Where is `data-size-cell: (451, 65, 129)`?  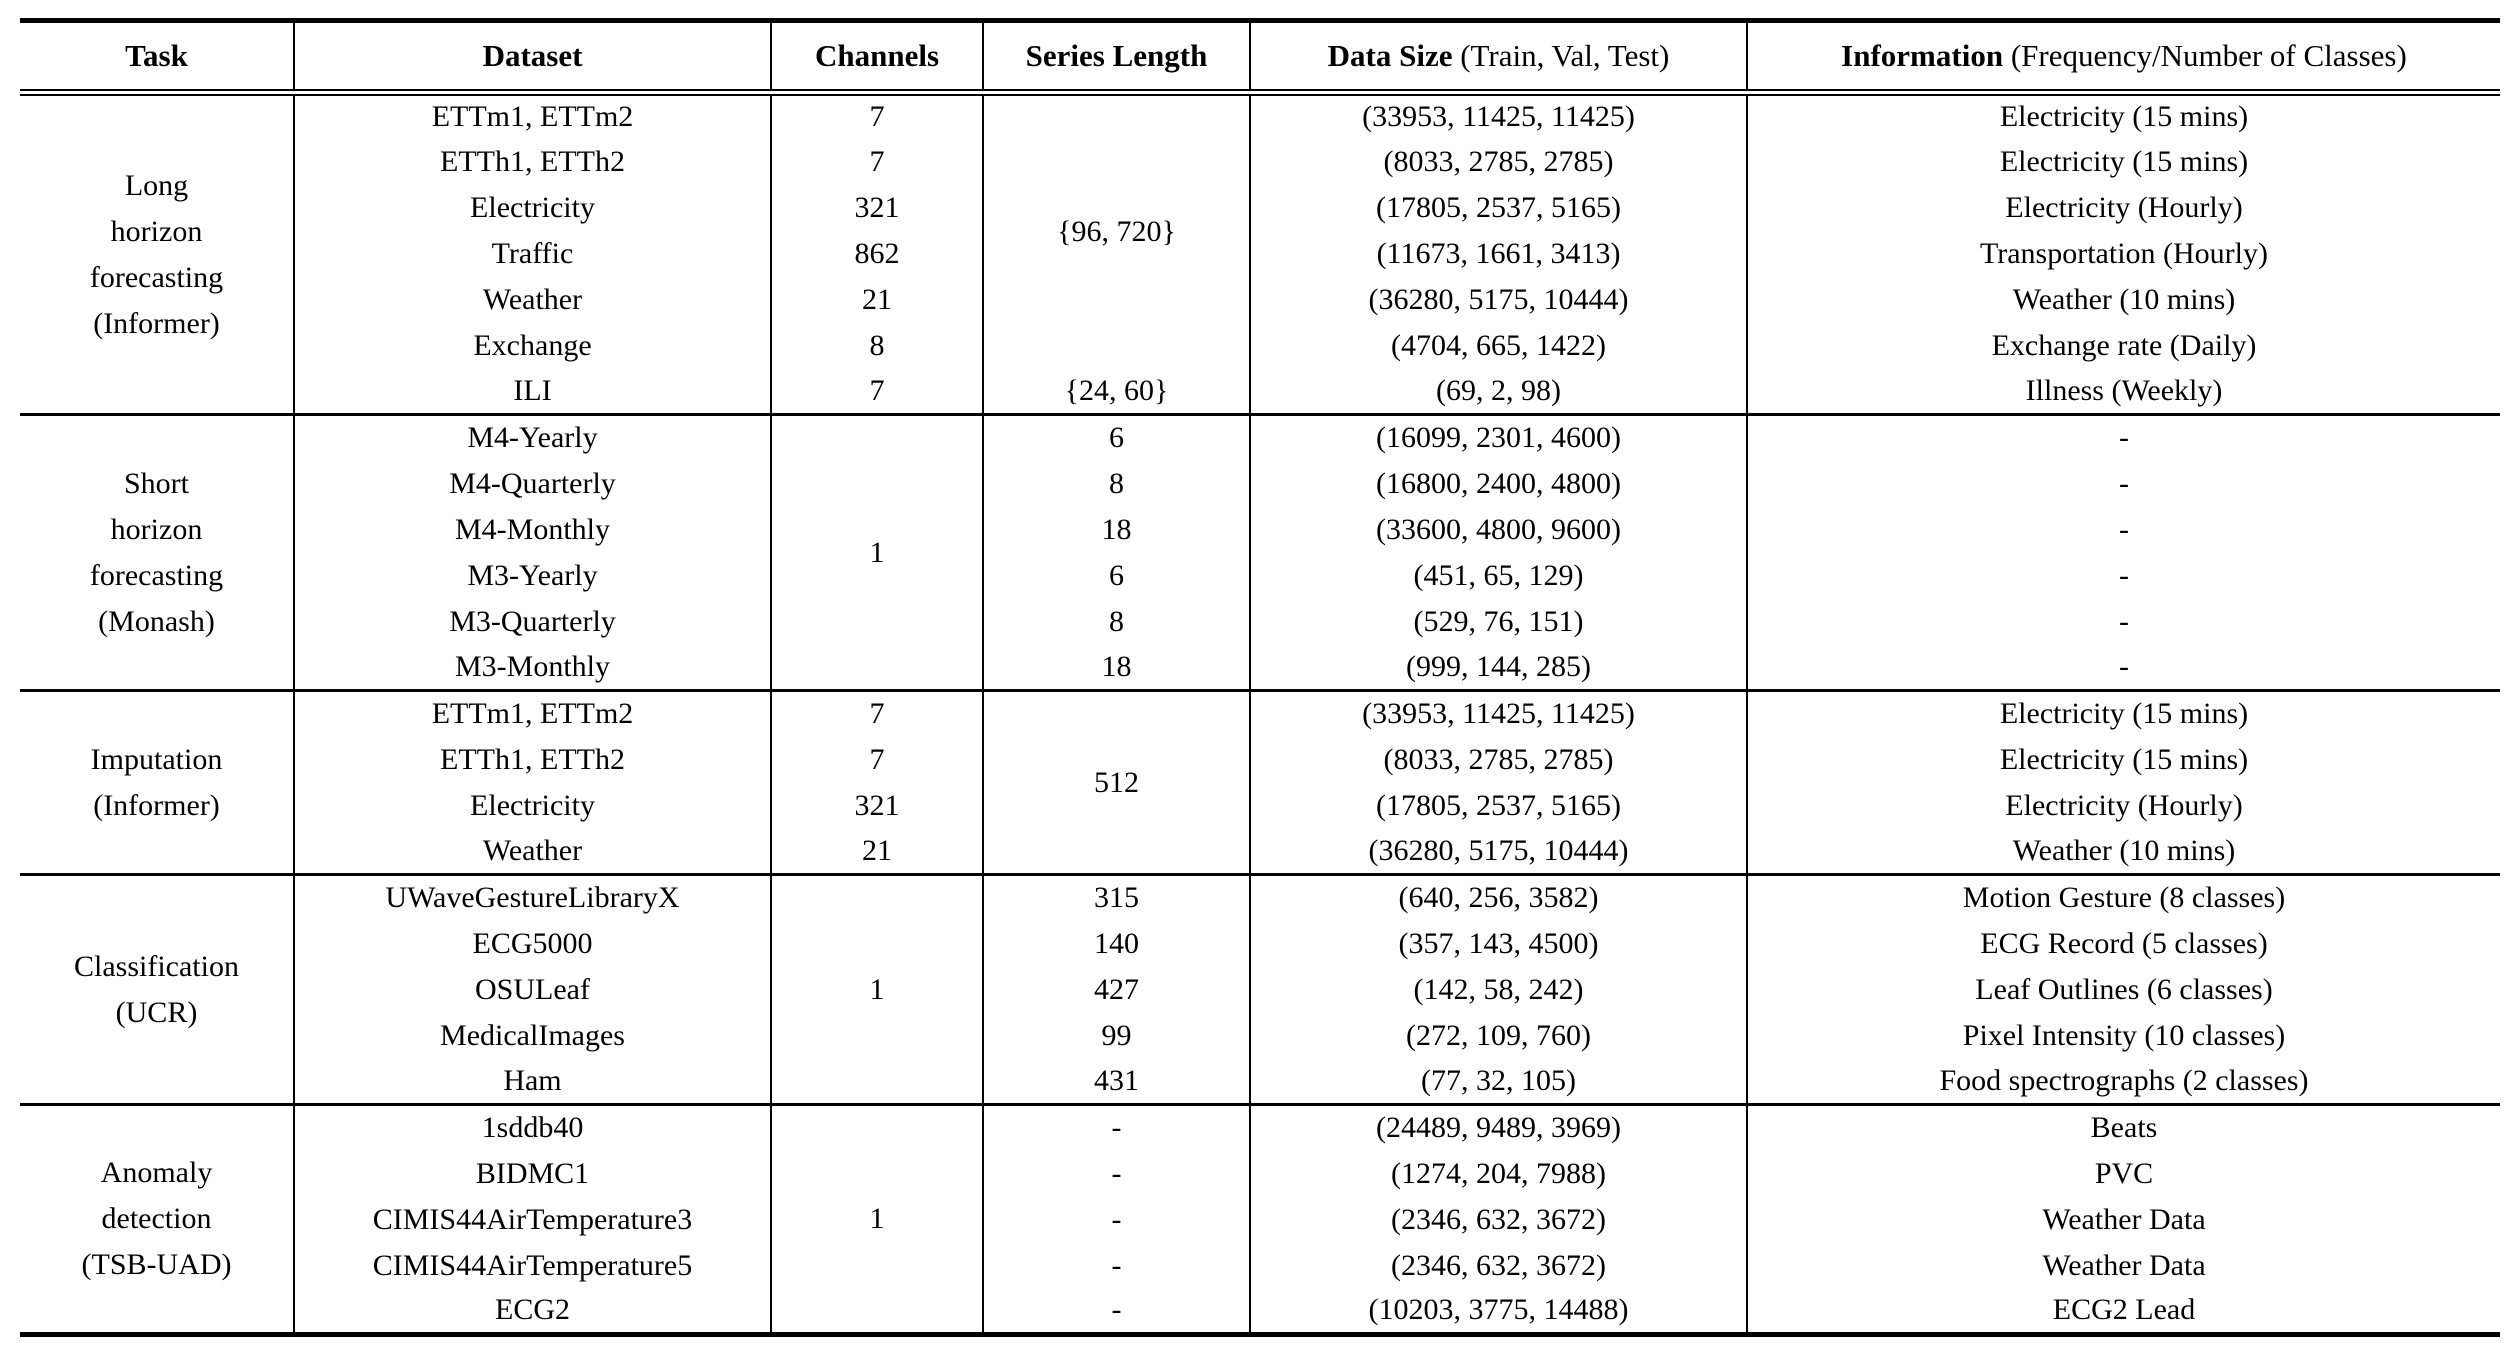 data-size-cell: (451, 65, 129) is located at coordinates (1498, 575).